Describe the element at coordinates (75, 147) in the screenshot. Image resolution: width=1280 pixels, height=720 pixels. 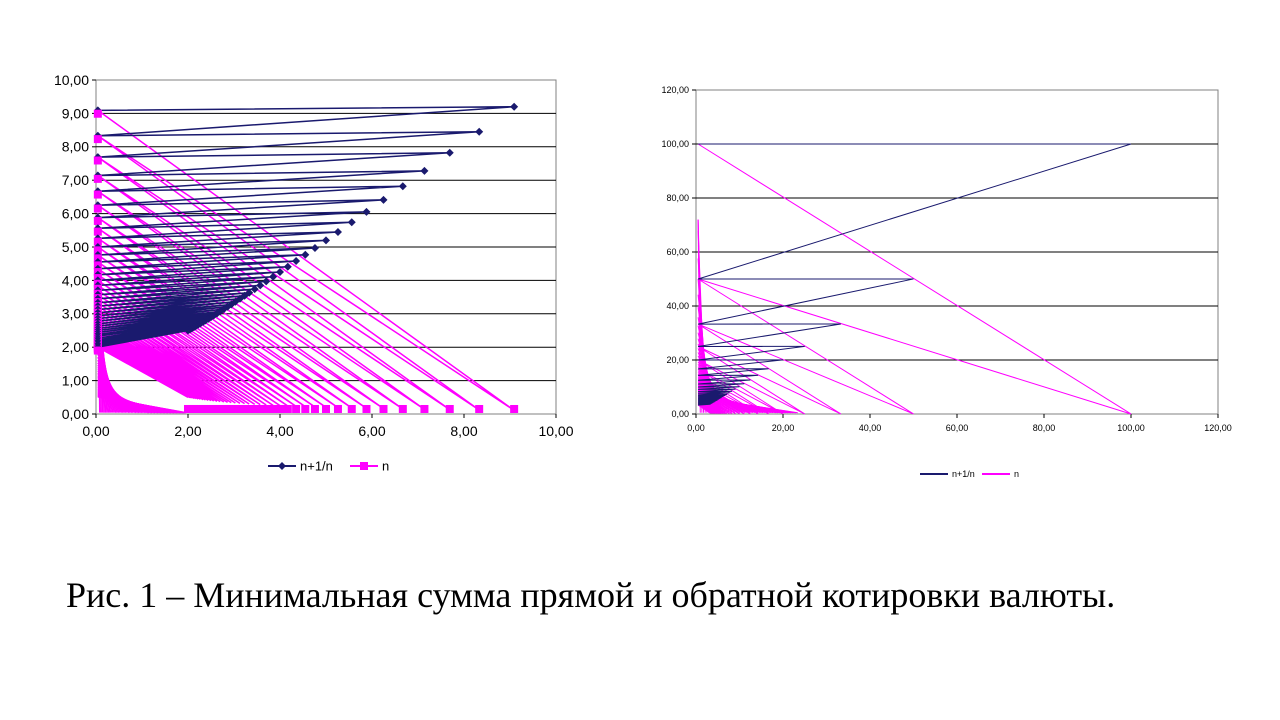
I see `y-tick-label: 8,00` at that location.